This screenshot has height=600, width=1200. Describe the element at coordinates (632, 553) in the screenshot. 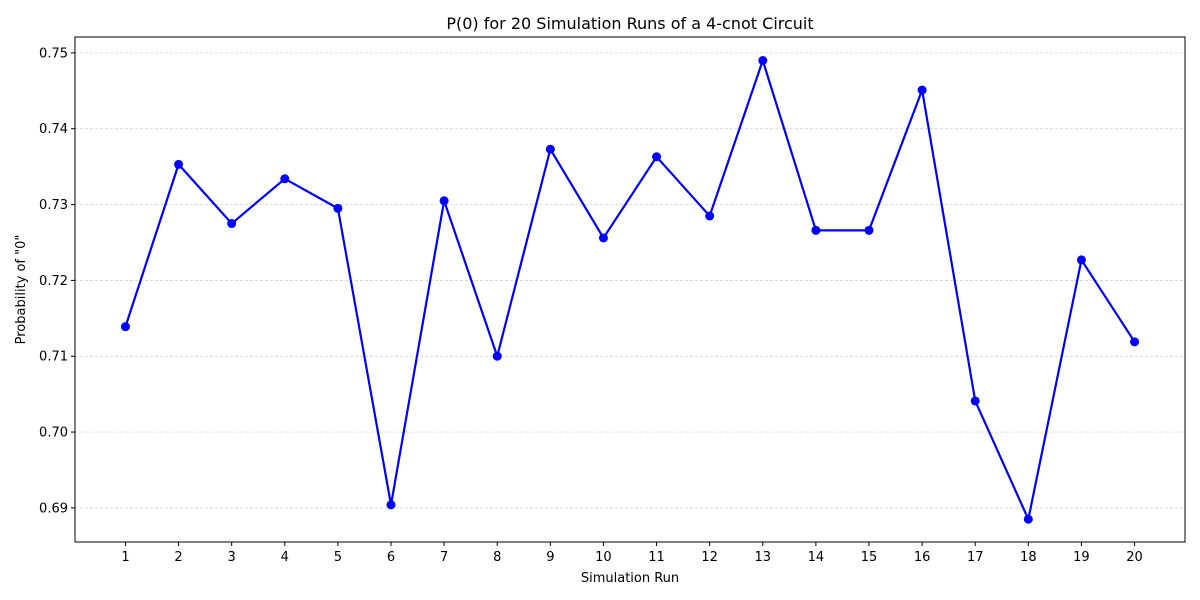

I see `x-axis: 1 2 3 4 5 6 7 8 9 10 11 12 13 14 15 16 17 18 19 20` at that location.